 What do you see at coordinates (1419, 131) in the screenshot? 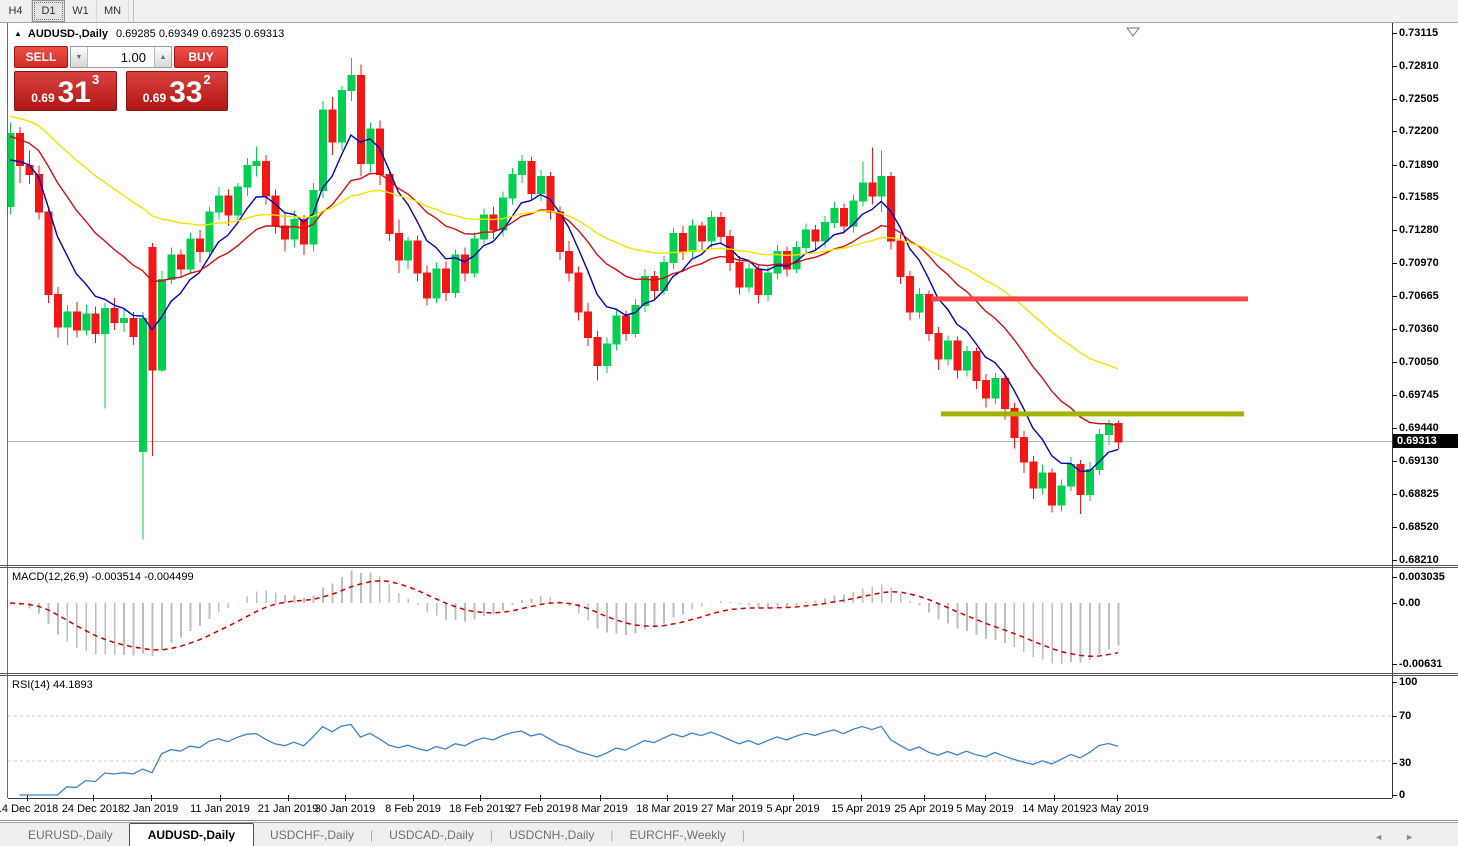
I see `price-axis-label: 0.72200` at bounding box center [1419, 131].